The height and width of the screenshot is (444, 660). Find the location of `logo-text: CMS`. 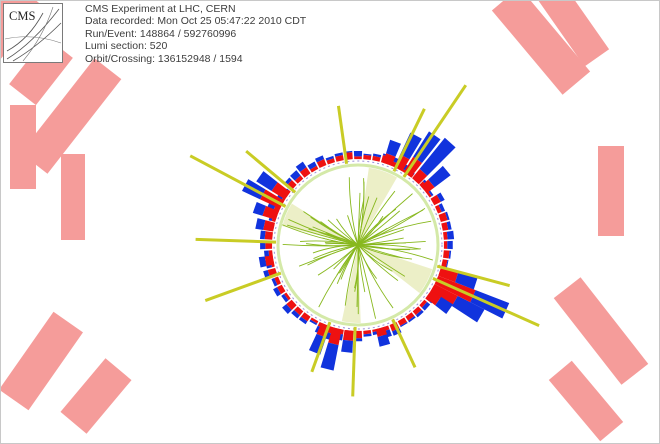

logo-text: CMS is located at coordinates (22, 16).